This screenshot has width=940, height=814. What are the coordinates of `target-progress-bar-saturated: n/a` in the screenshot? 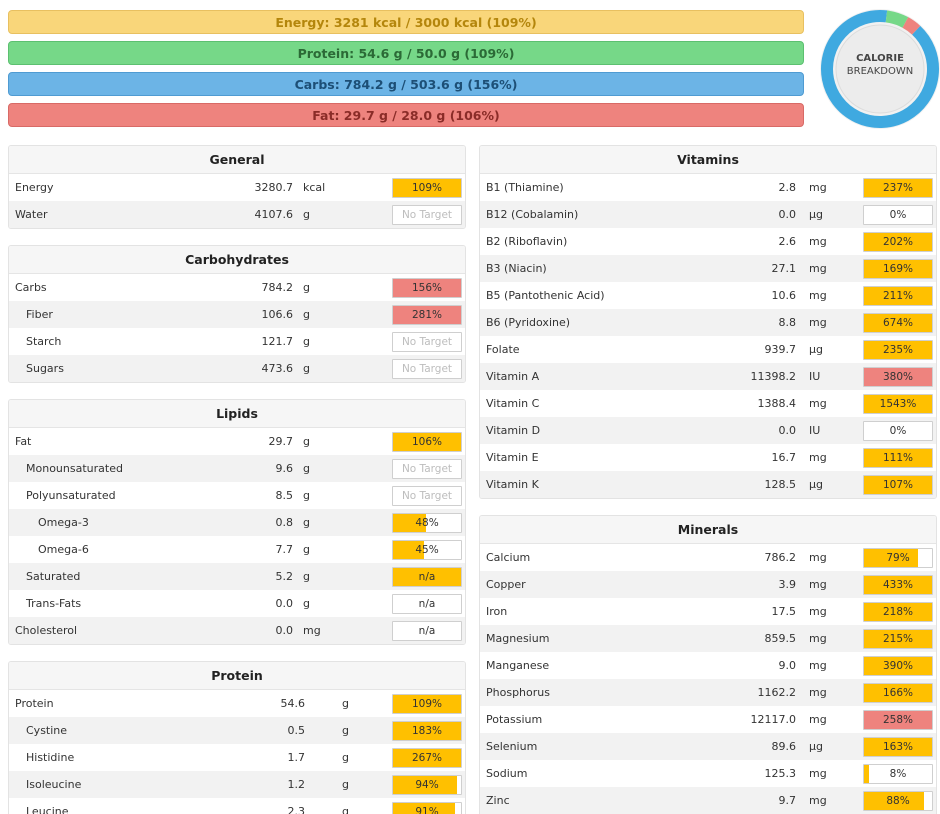 It's located at (427, 577).